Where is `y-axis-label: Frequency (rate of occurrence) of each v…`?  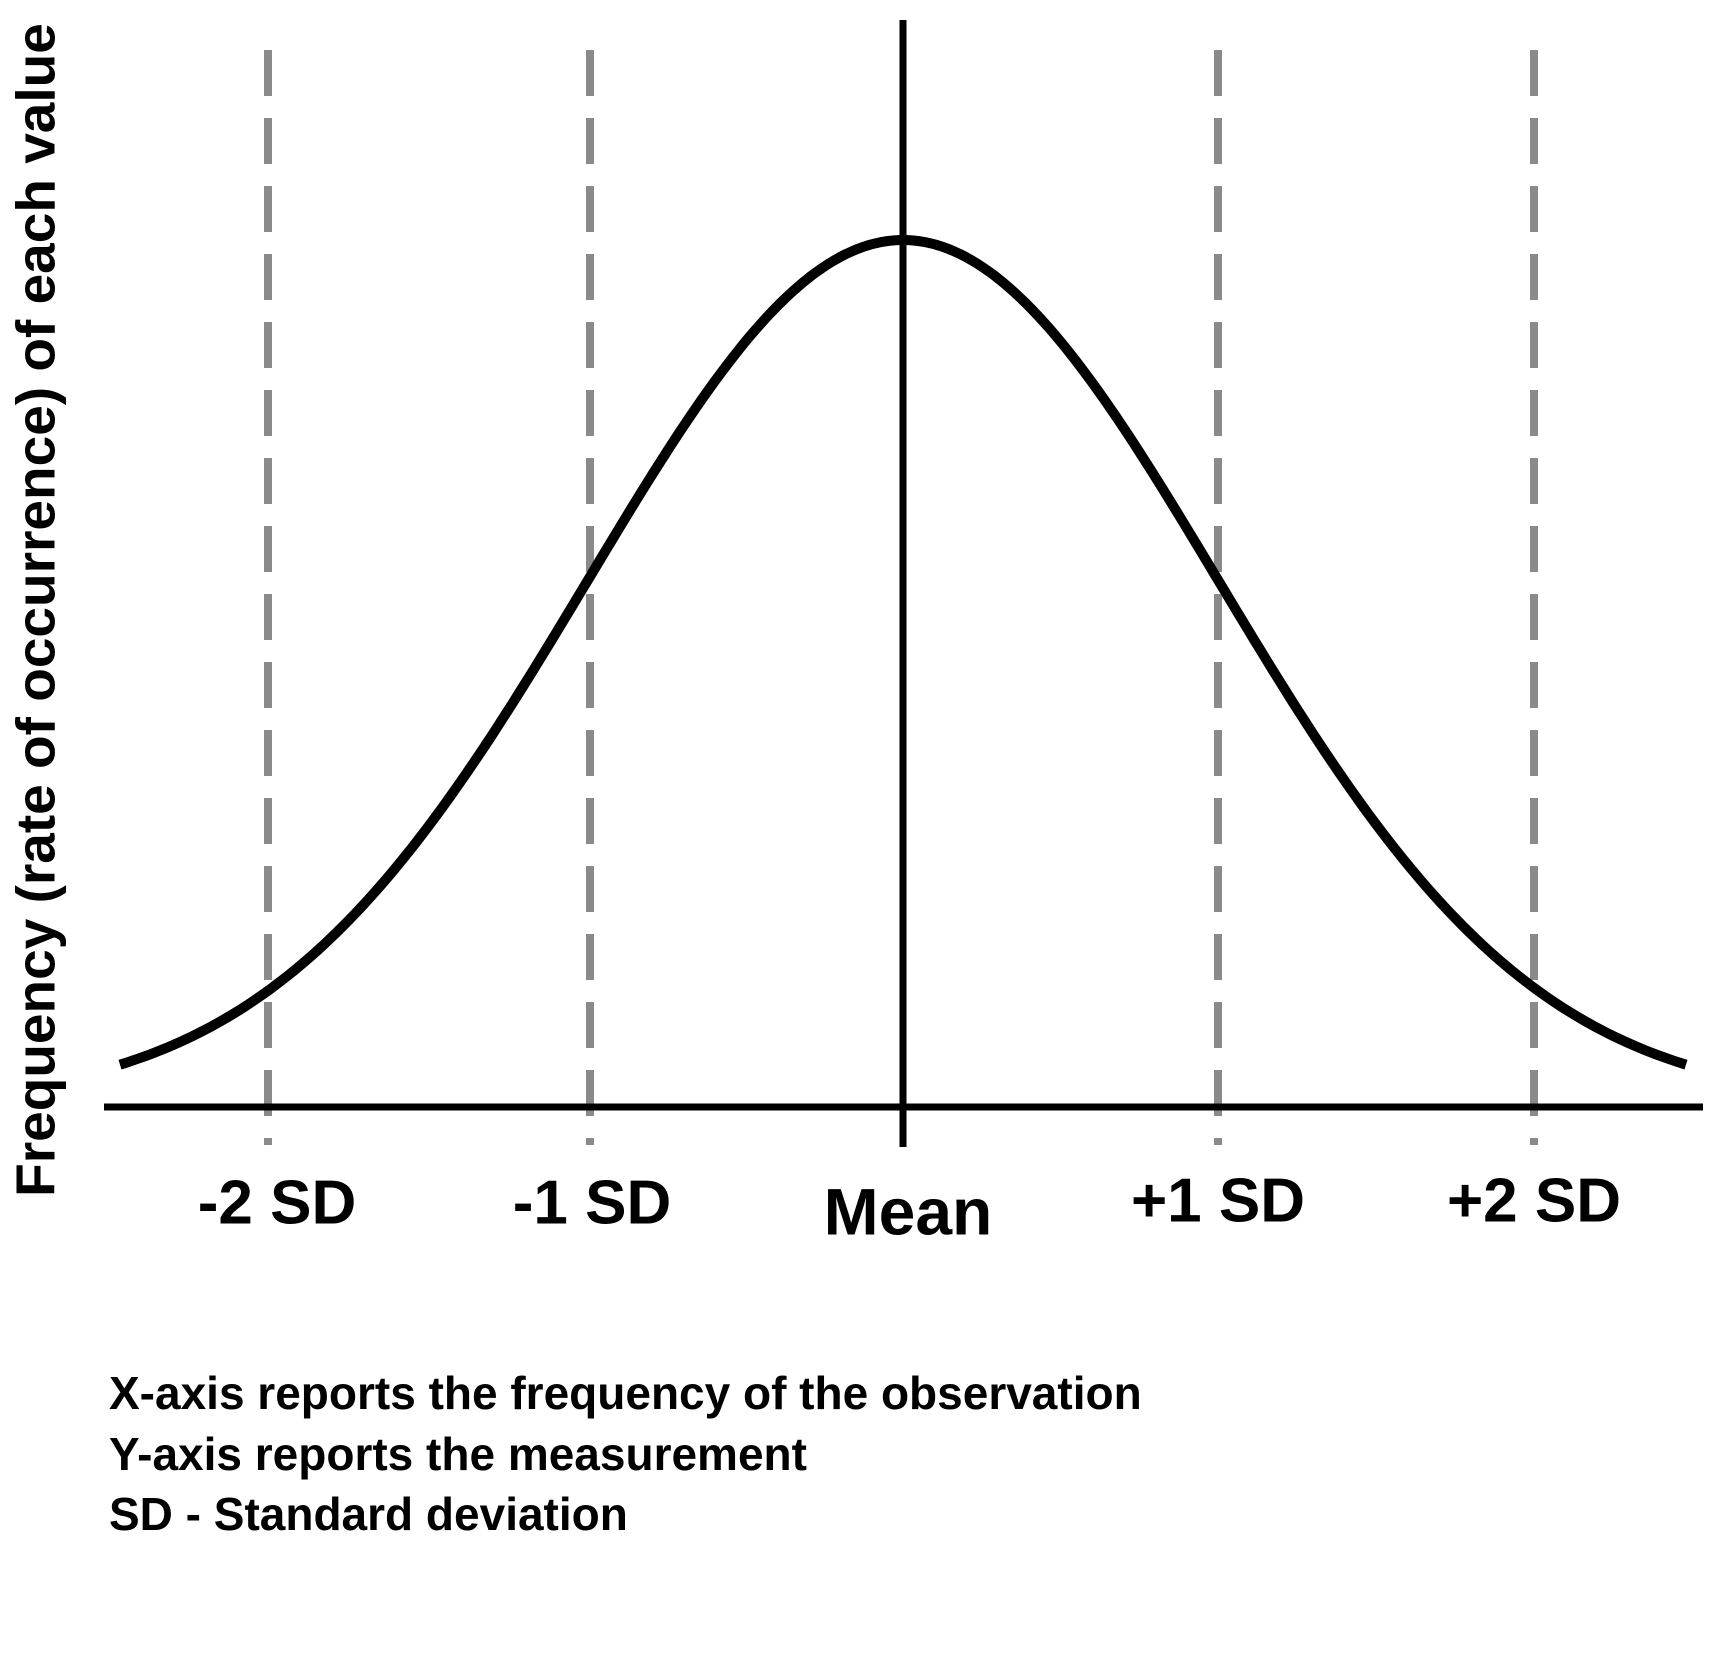
y-axis-label: Frequency (rate of occurrence) of each v… is located at coordinates (36, 610).